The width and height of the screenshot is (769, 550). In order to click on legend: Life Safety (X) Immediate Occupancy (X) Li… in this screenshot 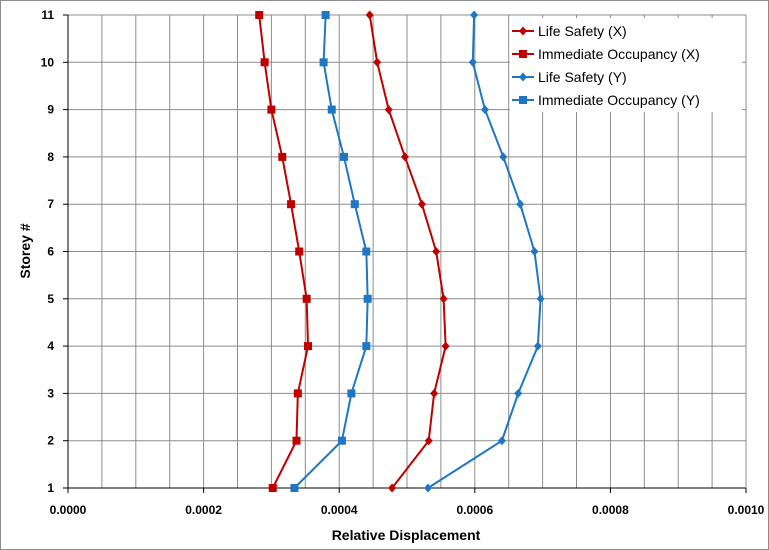, I will do `click(626, 65)`.